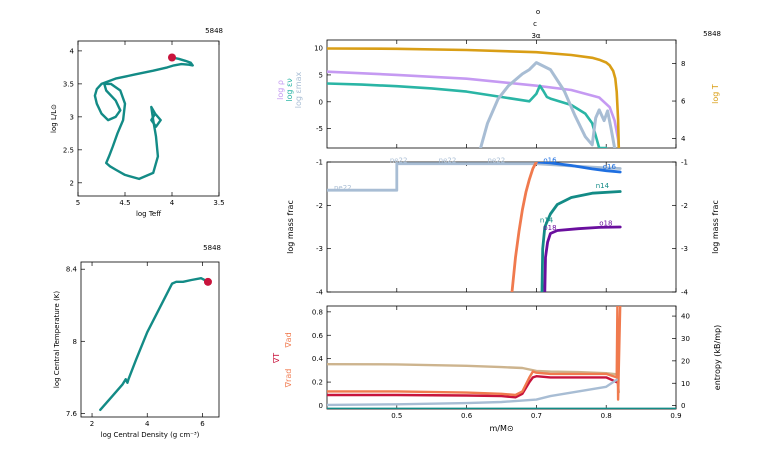 This screenshot has height=460, width=766. What do you see at coordinates (582, 258) in the screenshot?
I see `mid-series-o18` at bounding box center [582, 258].